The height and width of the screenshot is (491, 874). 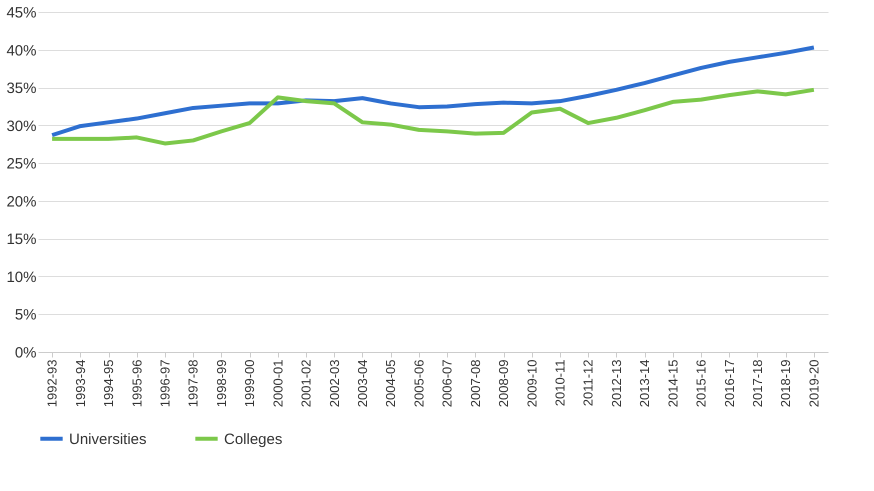 What do you see at coordinates (504, 384) in the screenshot?
I see `x-tick-label: 2008-09` at bounding box center [504, 384].